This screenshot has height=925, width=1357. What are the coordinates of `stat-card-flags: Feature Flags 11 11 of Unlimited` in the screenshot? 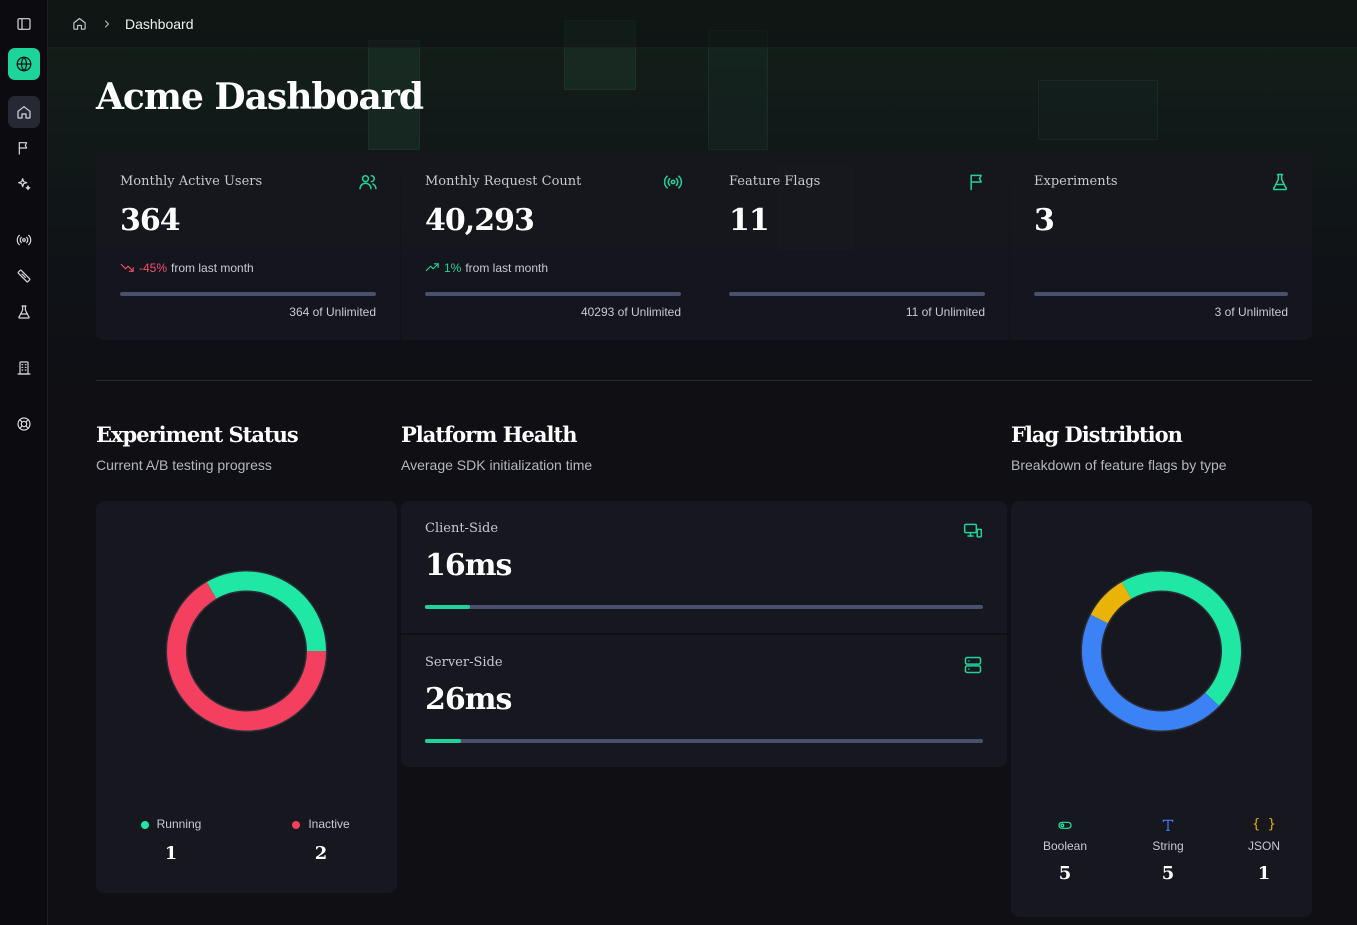 It's located at (857, 246).